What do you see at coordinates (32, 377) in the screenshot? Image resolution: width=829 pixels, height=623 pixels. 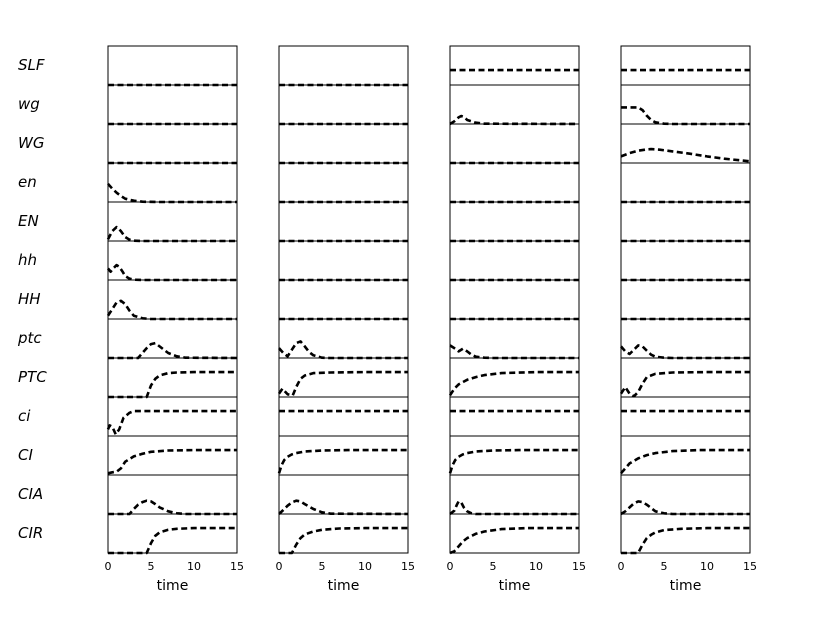 I see `row-label-PTC: PTC` at bounding box center [32, 377].